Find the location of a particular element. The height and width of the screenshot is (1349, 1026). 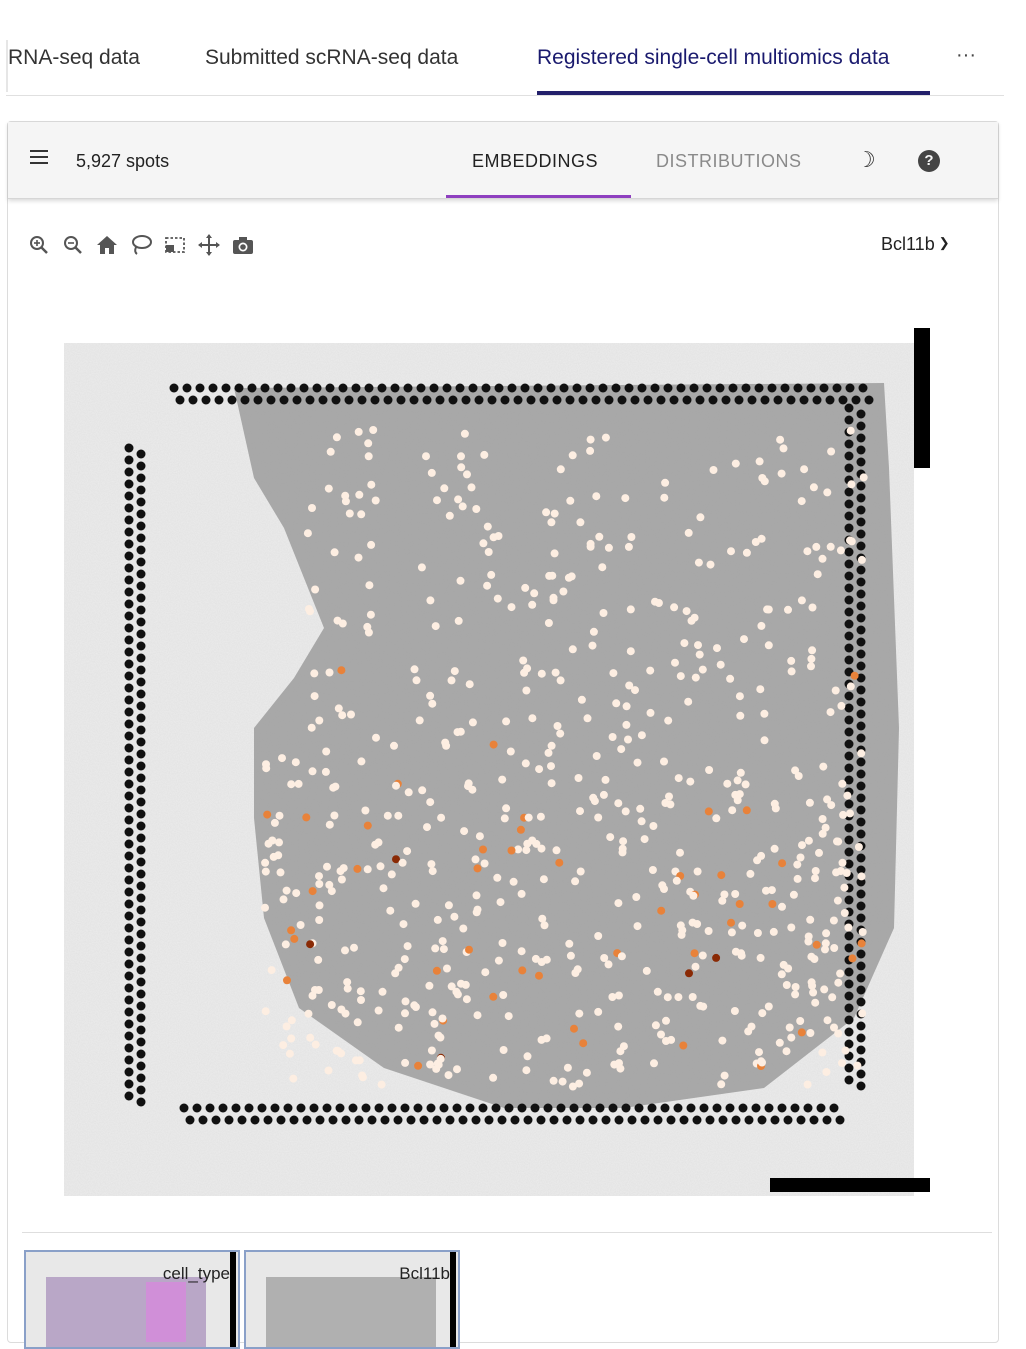

tab-embeddings: EMBEDDINGS is located at coordinates (535, 161).